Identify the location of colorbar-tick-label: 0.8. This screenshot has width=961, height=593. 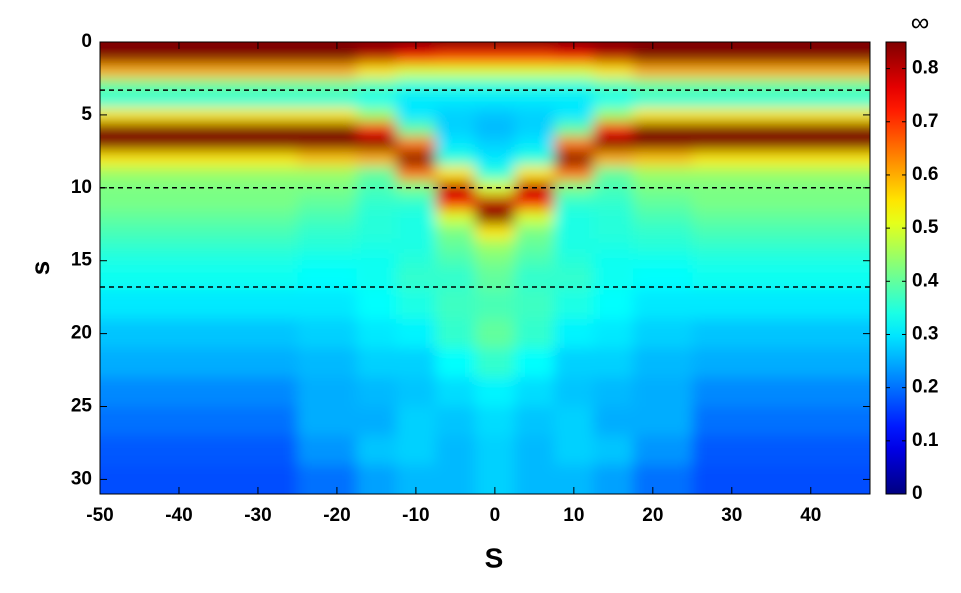
(925, 68).